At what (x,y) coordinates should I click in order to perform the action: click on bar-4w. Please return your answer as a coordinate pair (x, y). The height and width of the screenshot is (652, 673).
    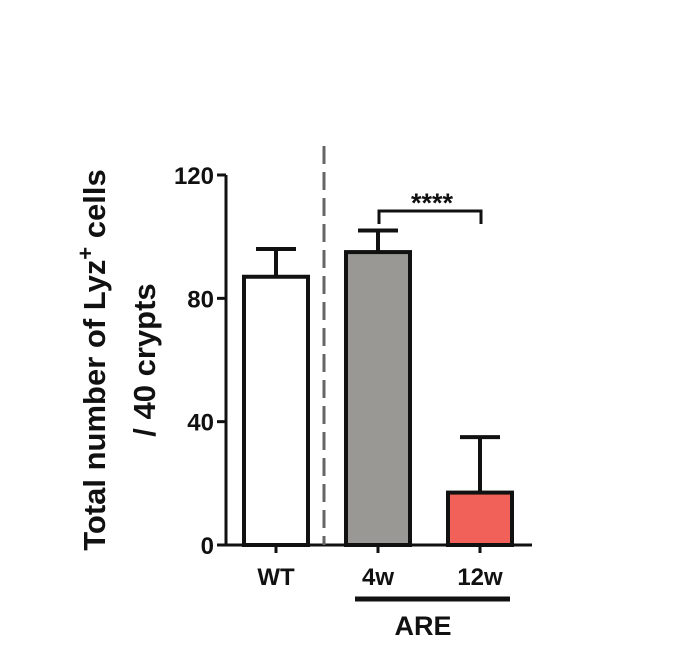
    Looking at the image, I should click on (378, 398).